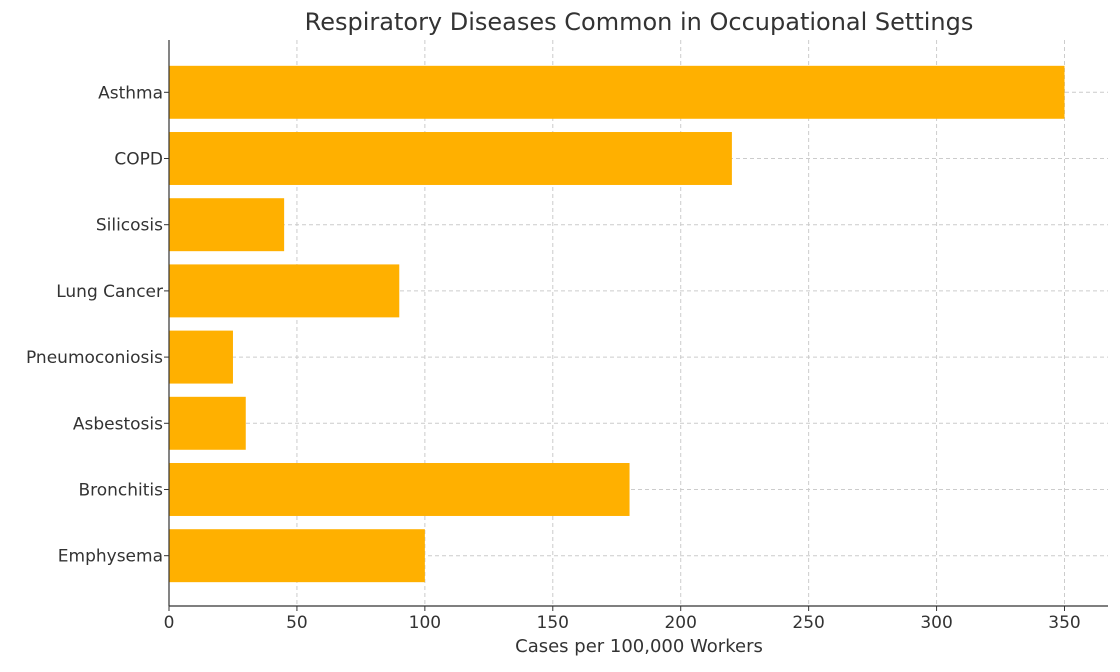 The width and height of the screenshot is (1120, 672). What do you see at coordinates (207, 423) in the screenshot?
I see `bar-asbestosis` at bounding box center [207, 423].